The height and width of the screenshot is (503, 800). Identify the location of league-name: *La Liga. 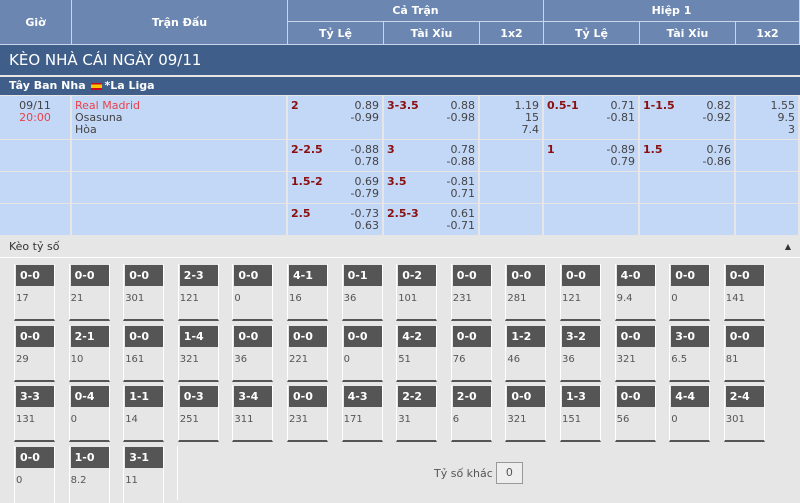
(129, 85).